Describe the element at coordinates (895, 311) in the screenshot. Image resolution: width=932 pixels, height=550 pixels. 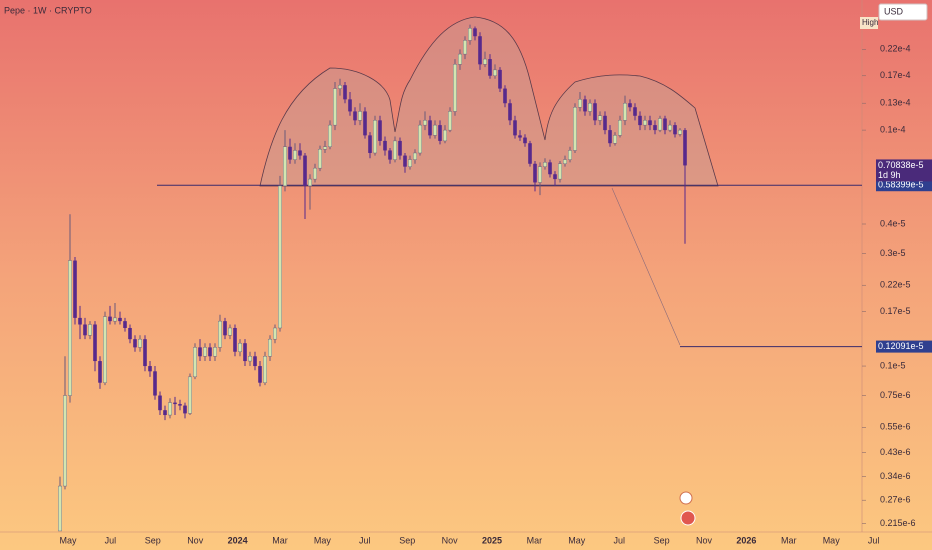
I see `y-tick-label: 0.17e-5` at that location.